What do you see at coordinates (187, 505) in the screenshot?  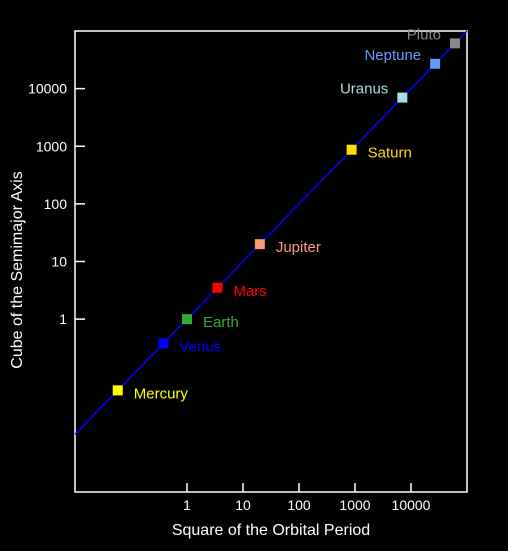 I see `x-tick-label: 1` at bounding box center [187, 505].